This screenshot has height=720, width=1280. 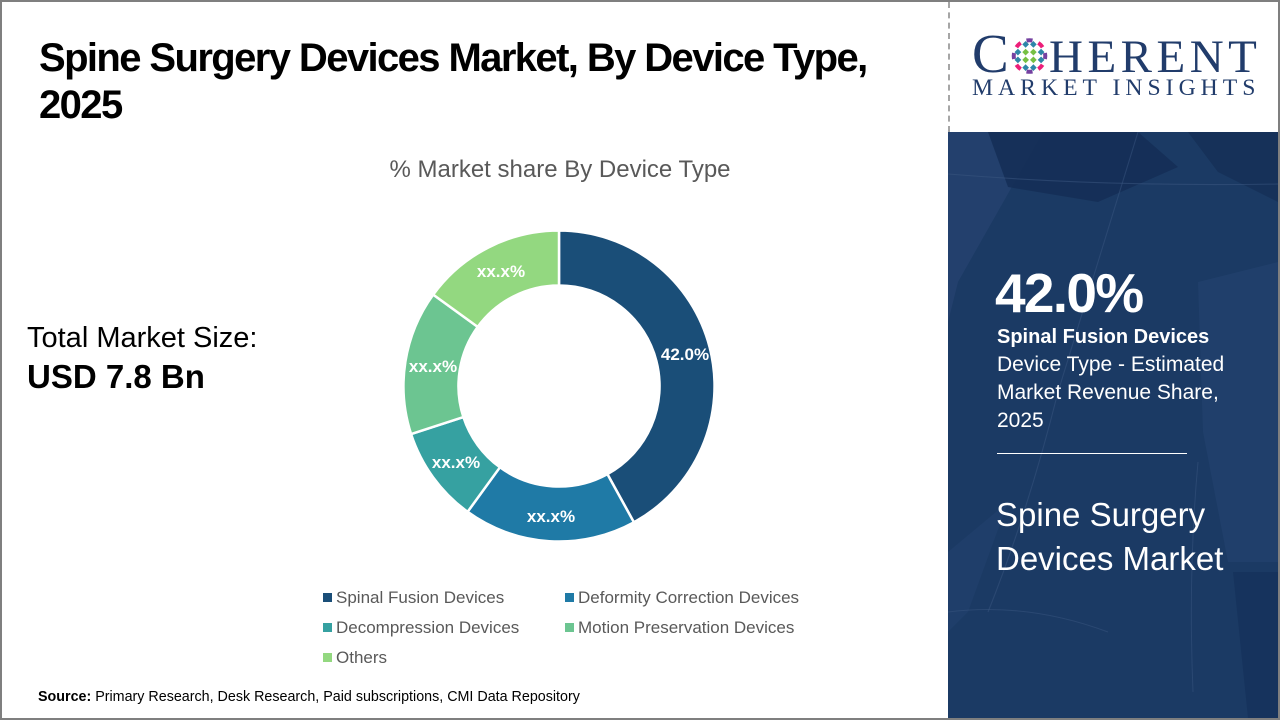 I want to click on svg-text: C, so click(x=990, y=53).